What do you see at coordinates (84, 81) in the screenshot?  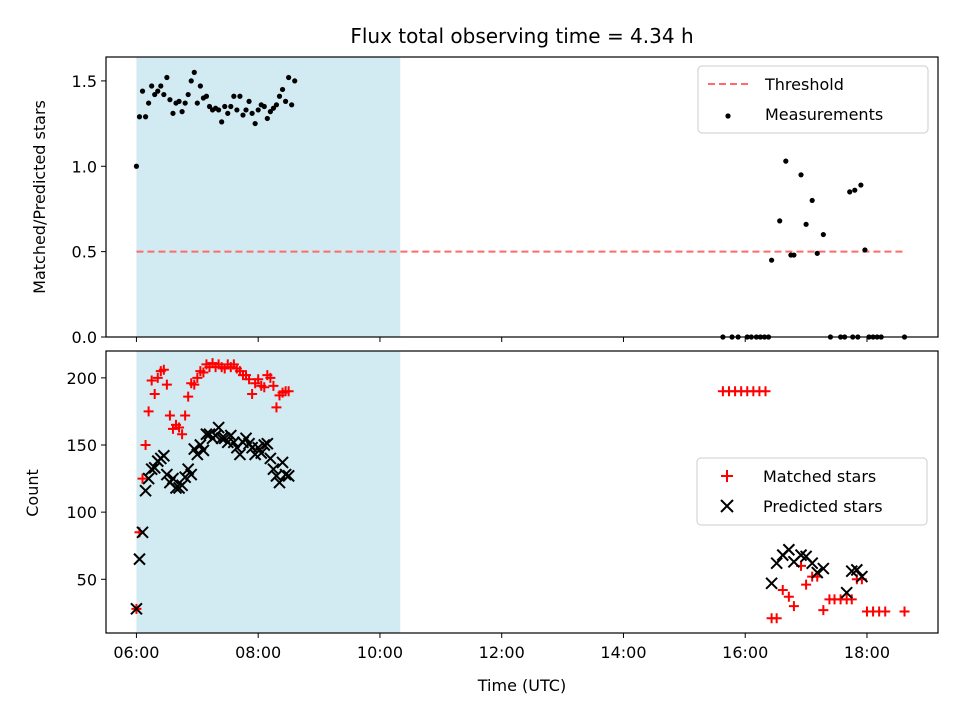 I see `y-tick-label: 1.5` at bounding box center [84, 81].